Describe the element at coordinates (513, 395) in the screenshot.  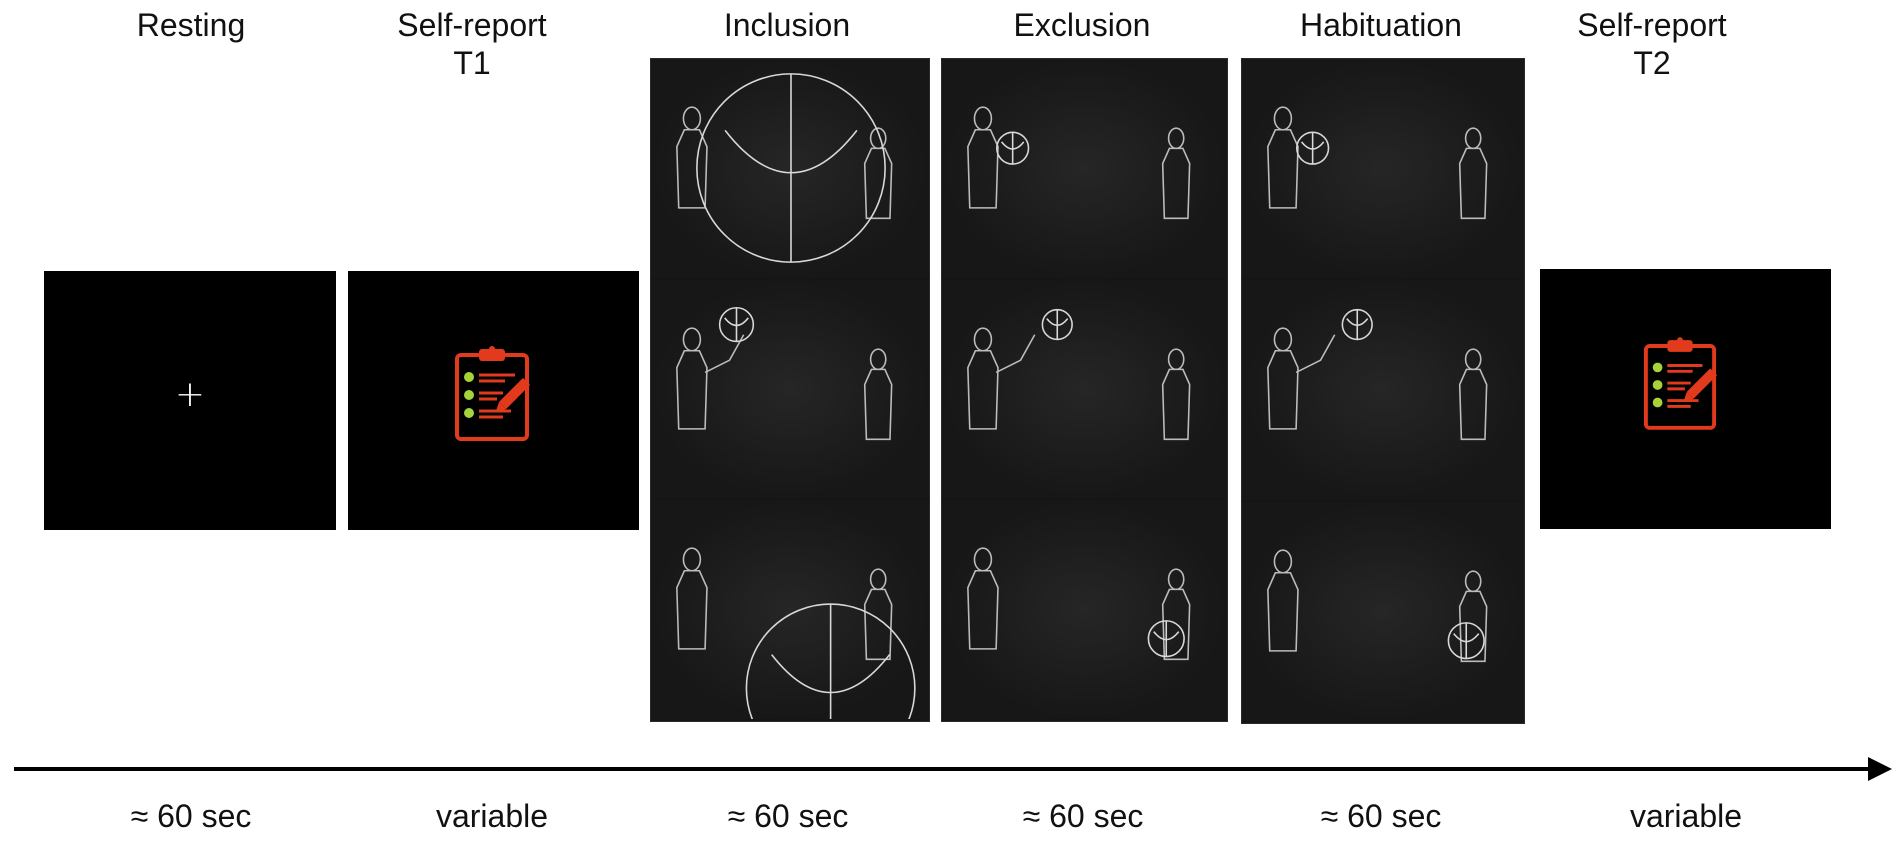
I see `pencil-icon` at that location.